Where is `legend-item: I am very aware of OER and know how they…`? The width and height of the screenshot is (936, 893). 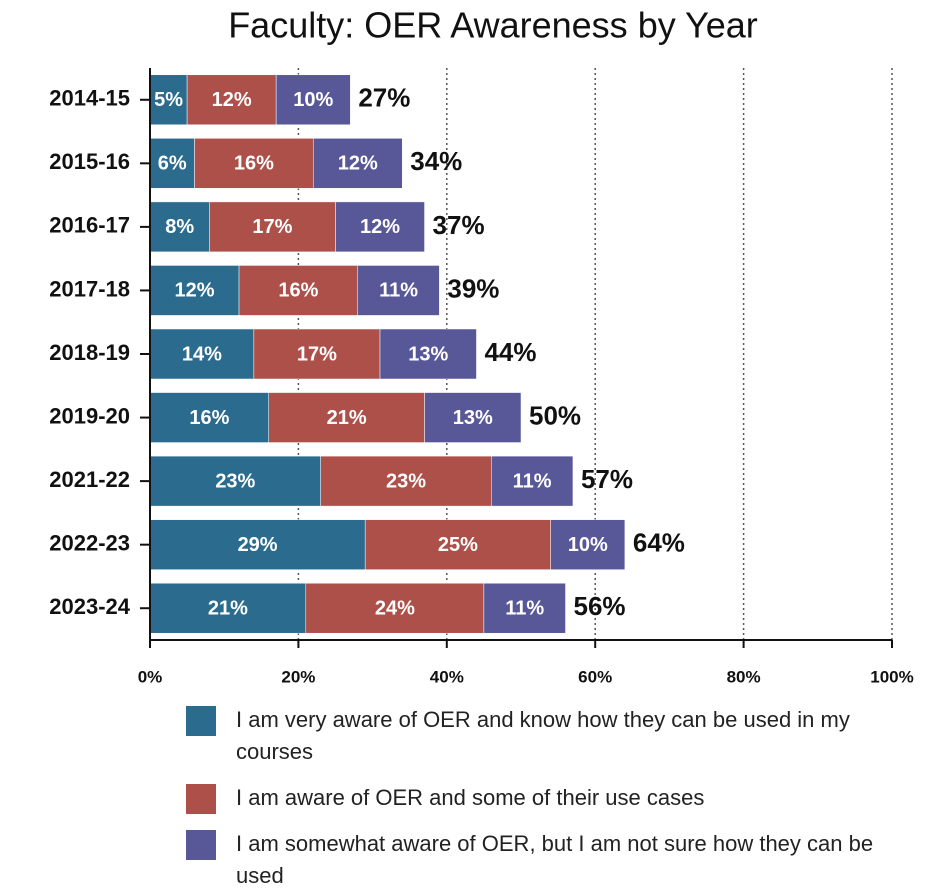
legend-item: I am very aware of OER and know how they… is located at coordinates (546, 736).